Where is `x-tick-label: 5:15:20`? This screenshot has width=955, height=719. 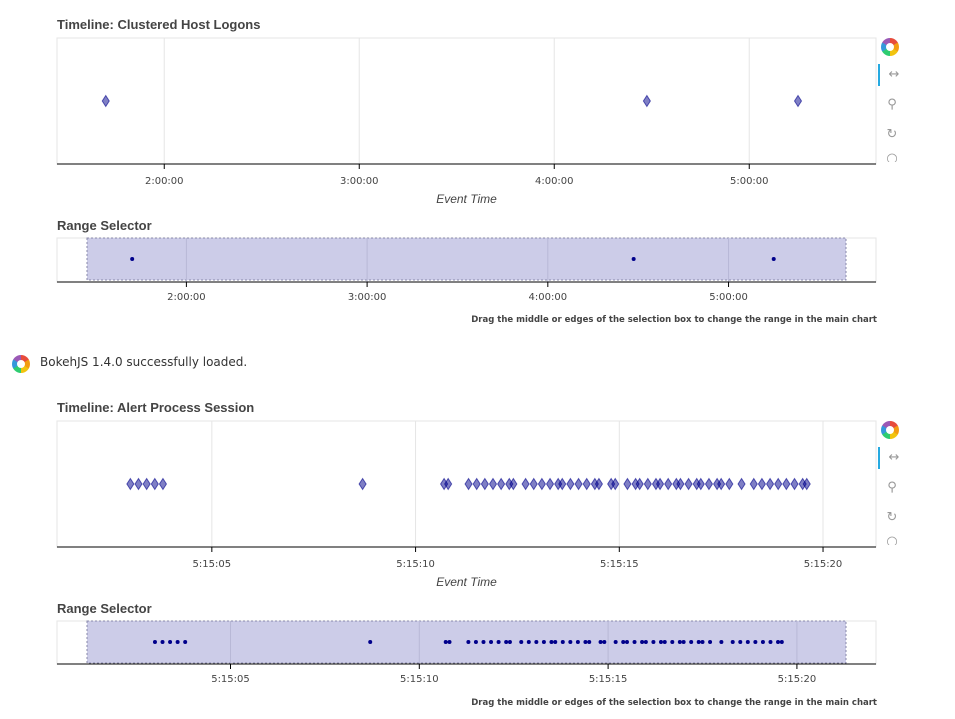 x-tick-label: 5:15:20 is located at coordinates (823, 564).